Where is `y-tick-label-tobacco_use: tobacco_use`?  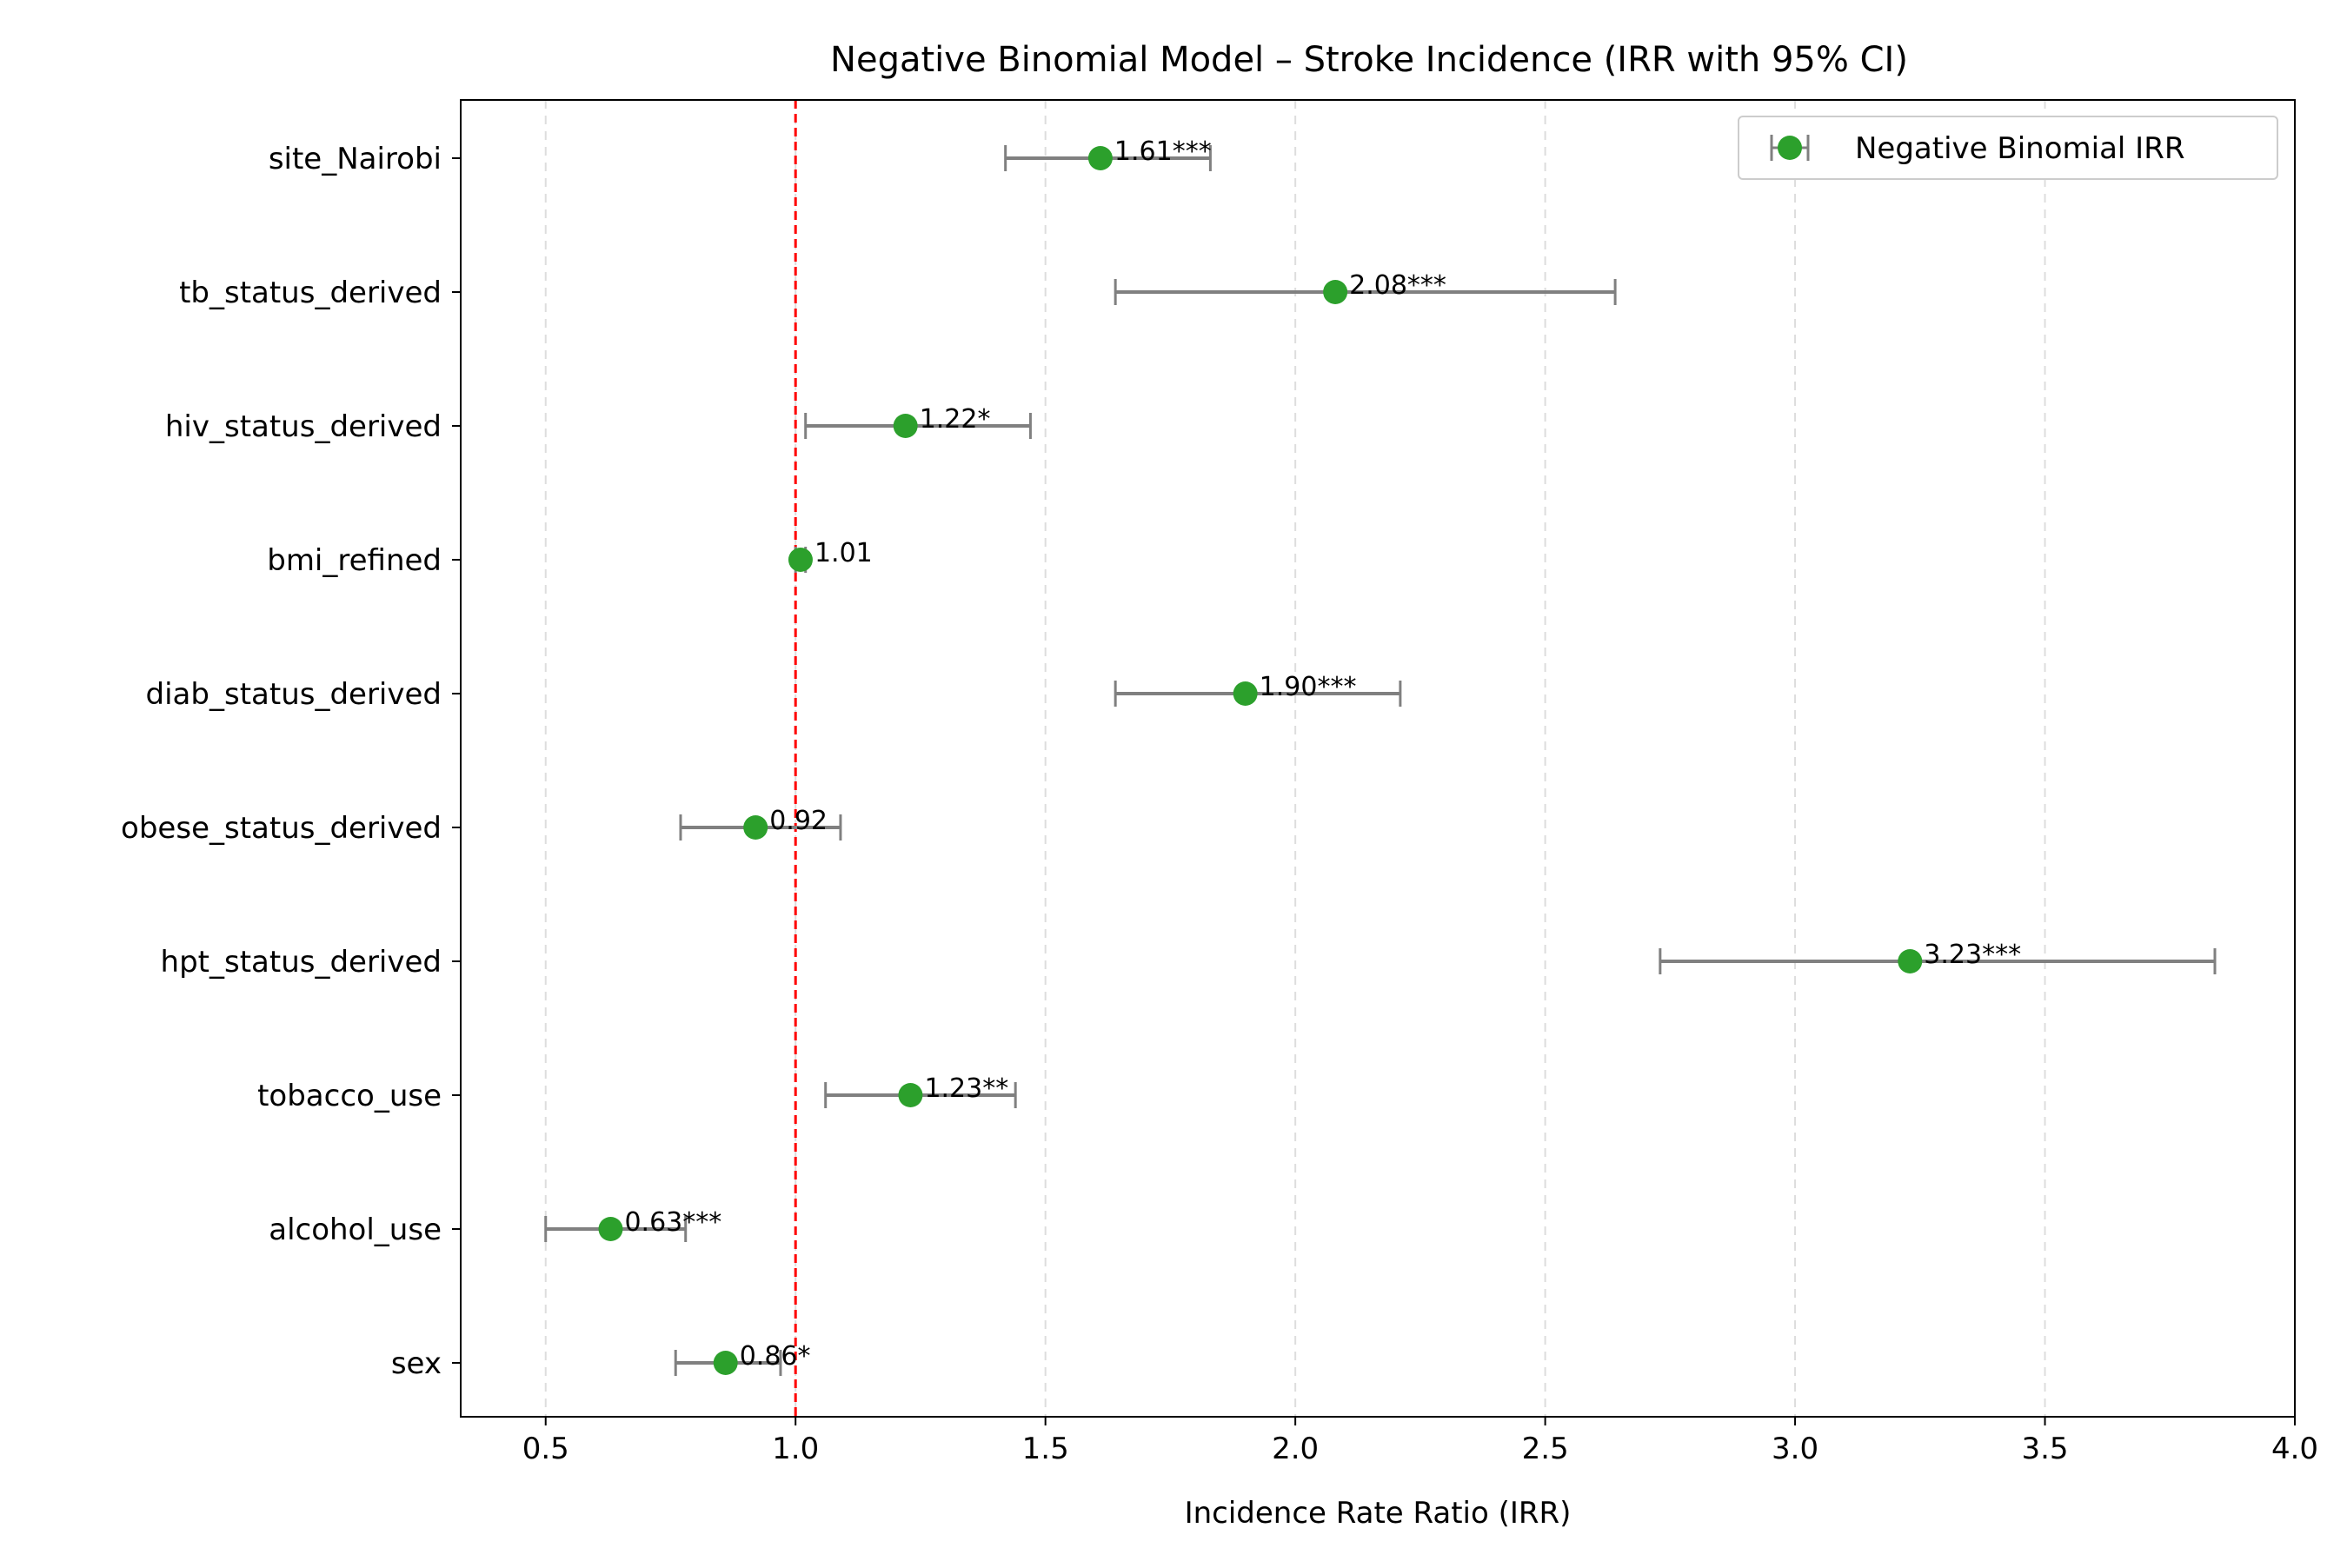 y-tick-label-tobacco_use: tobacco_use is located at coordinates (350, 1096).